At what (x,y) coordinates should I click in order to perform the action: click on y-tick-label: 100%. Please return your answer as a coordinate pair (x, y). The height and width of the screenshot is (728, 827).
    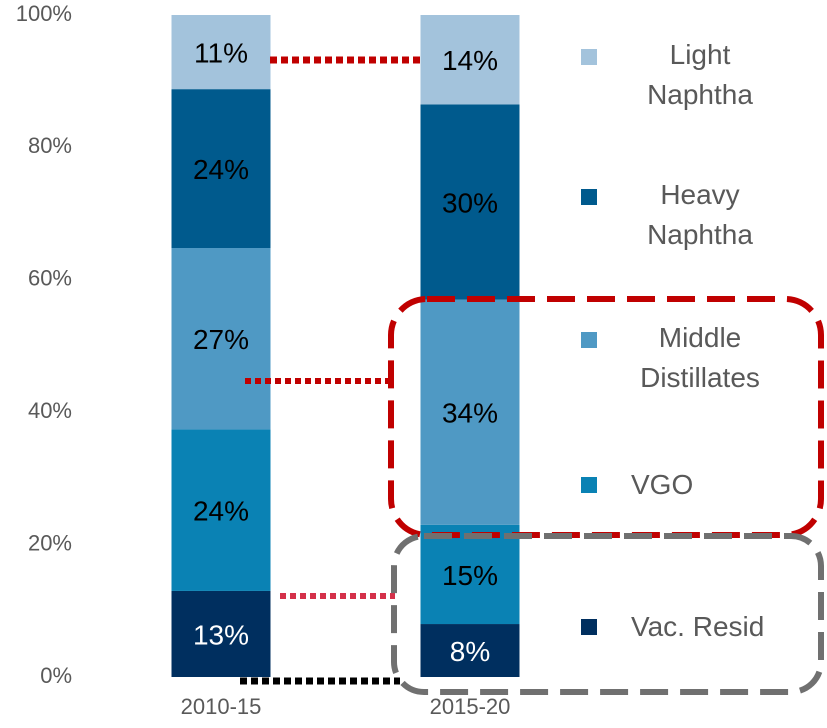
    Looking at the image, I should click on (44, 13).